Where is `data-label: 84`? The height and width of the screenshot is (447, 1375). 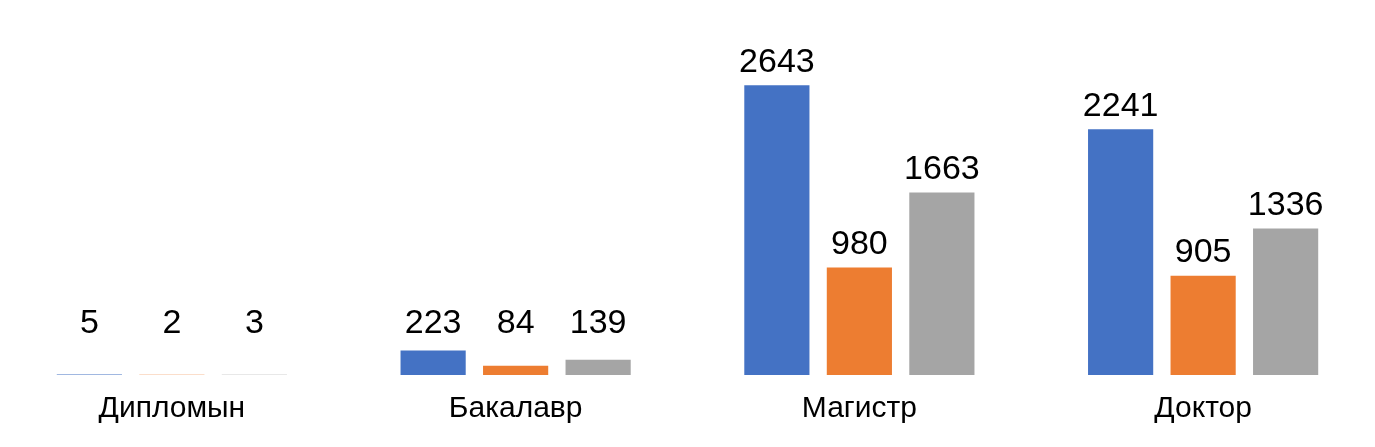 data-label: 84 is located at coordinates (515, 321).